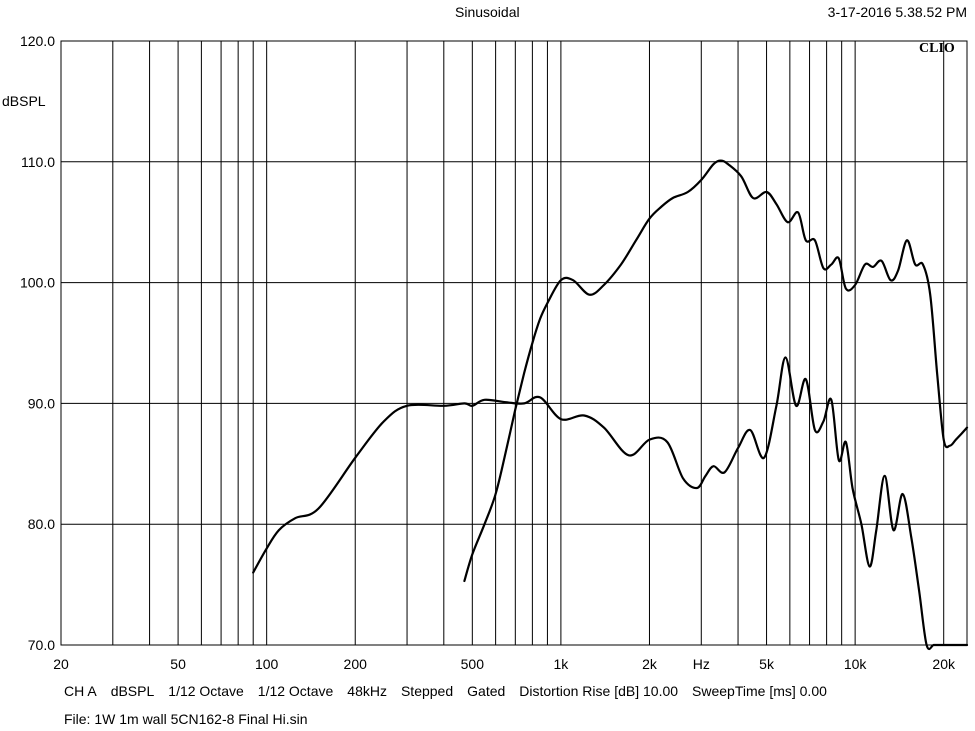 The width and height of the screenshot is (975, 731). What do you see at coordinates (37, 41) in the screenshot?
I see `y-tick-label: 120.0` at bounding box center [37, 41].